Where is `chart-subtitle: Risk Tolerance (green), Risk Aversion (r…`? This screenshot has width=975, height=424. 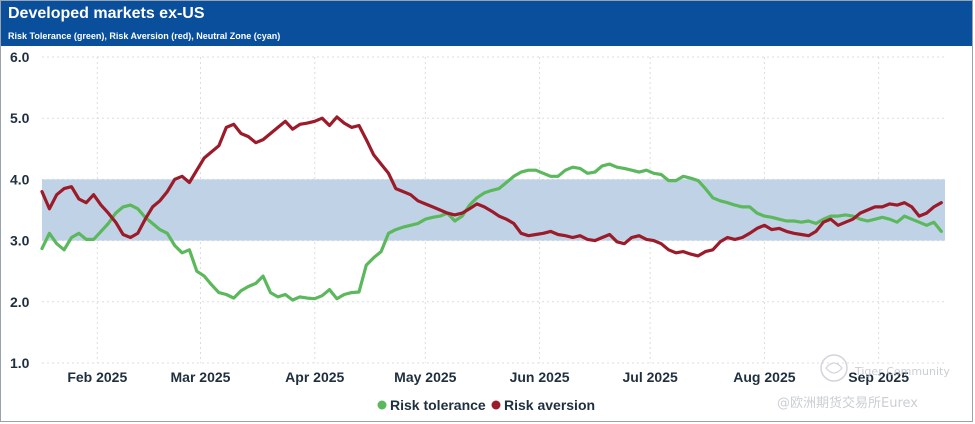
chart-subtitle: Risk Tolerance (green), Risk Aversion (r… is located at coordinates (144, 36).